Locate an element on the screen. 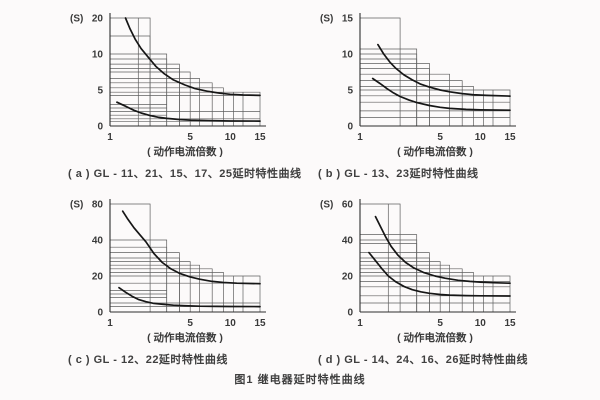 The image size is (600, 400). chart-a-caption: ( a ) GL - 11、21、15、17、25延时特性曲线 is located at coordinates (185, 174).